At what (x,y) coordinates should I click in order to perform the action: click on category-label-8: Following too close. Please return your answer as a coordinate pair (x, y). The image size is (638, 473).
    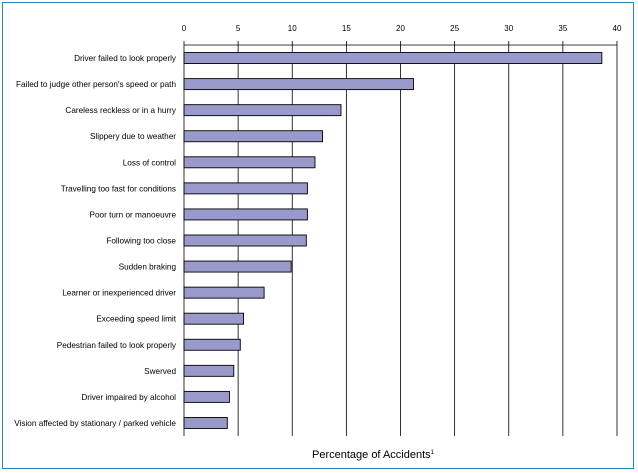
    Looking at the image, I should click on (141, 241).